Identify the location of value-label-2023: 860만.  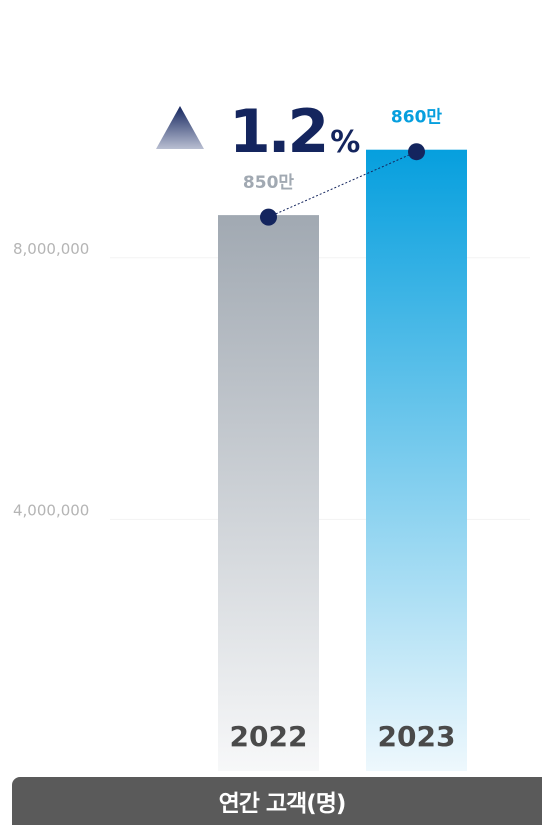
(416, 118).